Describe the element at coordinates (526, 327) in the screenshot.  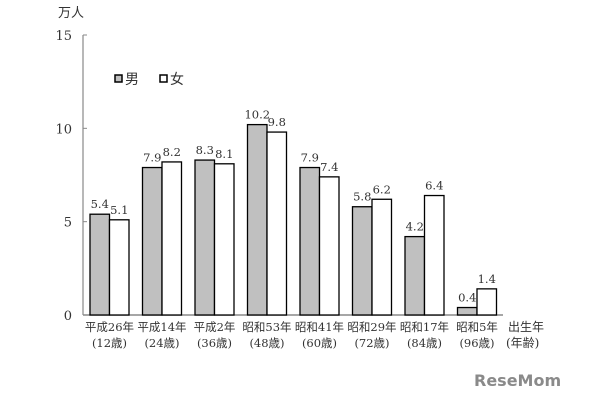
I see `x-axis-label-line1: 出生年` at that location.